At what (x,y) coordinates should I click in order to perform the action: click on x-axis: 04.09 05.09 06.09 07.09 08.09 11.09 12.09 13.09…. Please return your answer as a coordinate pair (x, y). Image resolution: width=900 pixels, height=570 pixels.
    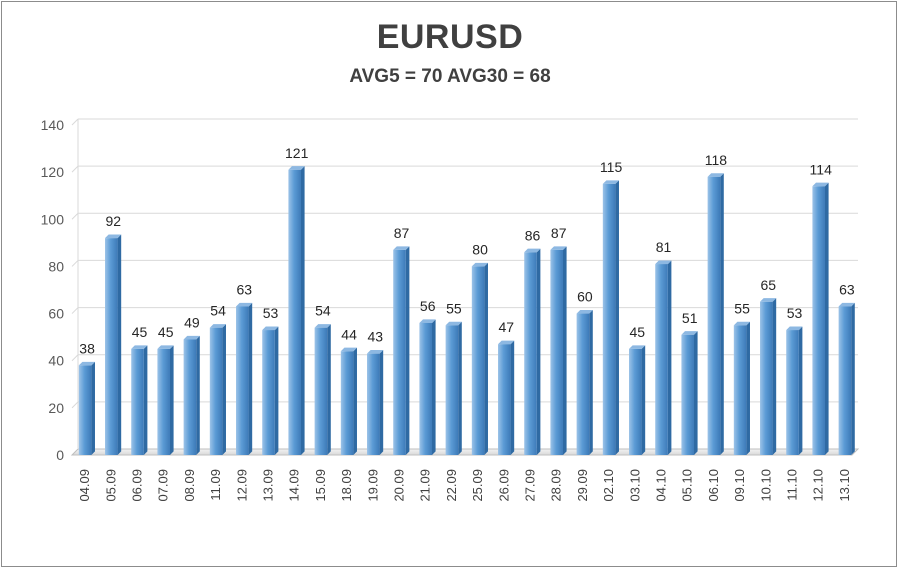
    Looking at the image, I should click on (464, 485).